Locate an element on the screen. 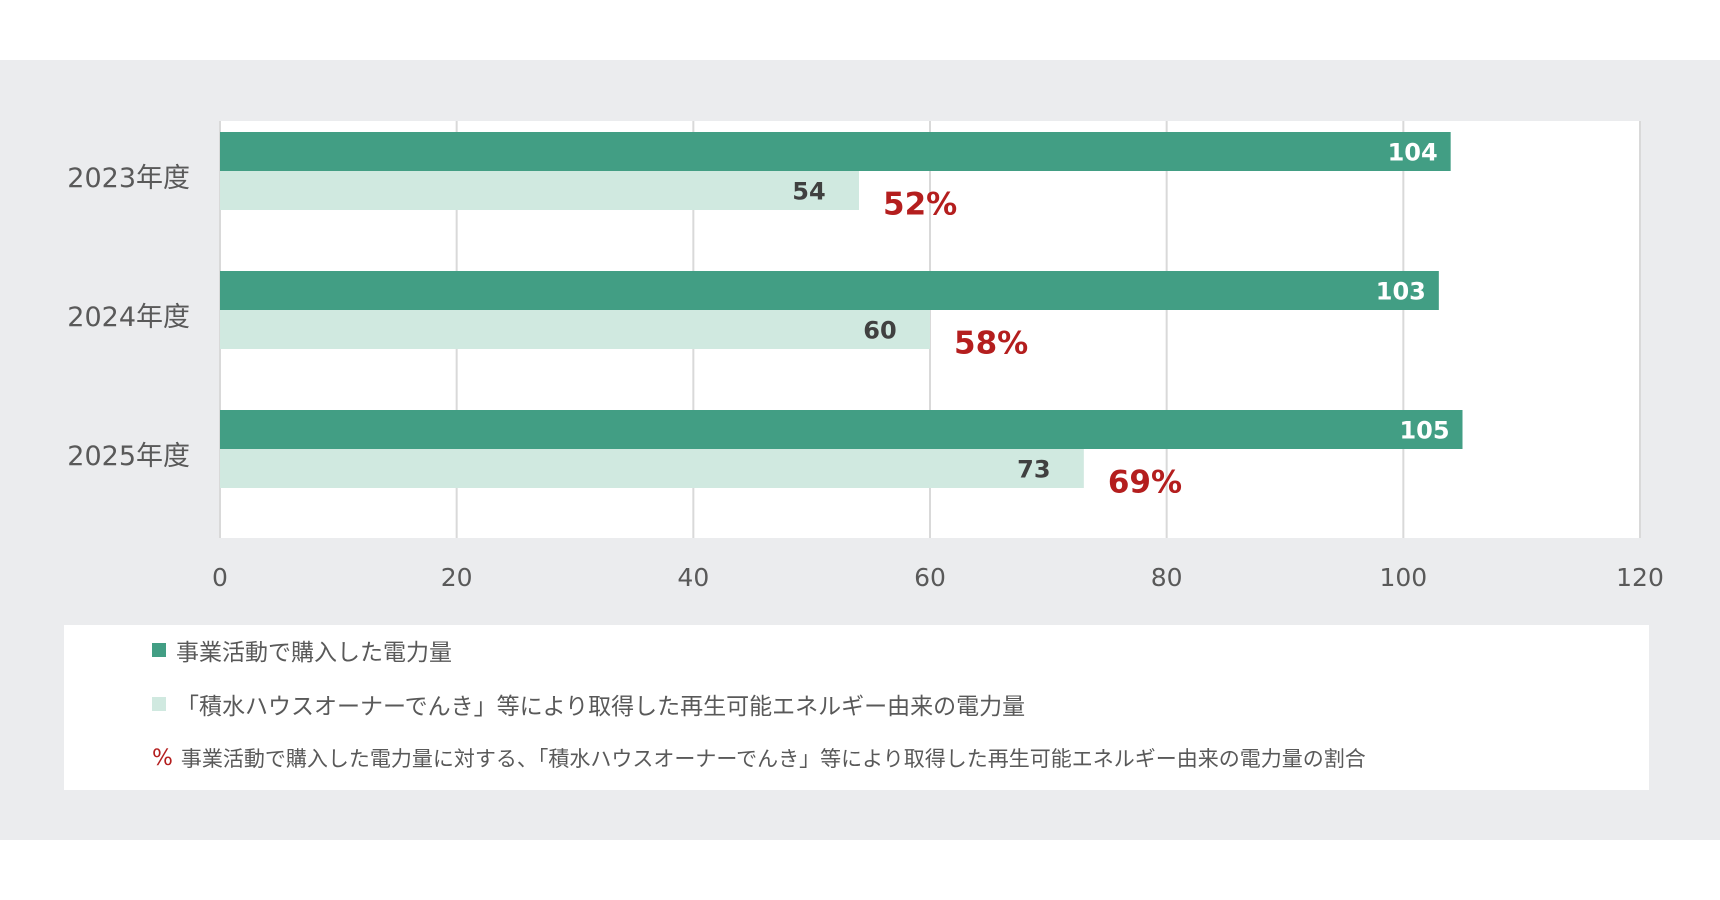 The height and width of the screenshot is (900, 1720). data-label-renewable-0: 54 is located at coordinates (808, 192).